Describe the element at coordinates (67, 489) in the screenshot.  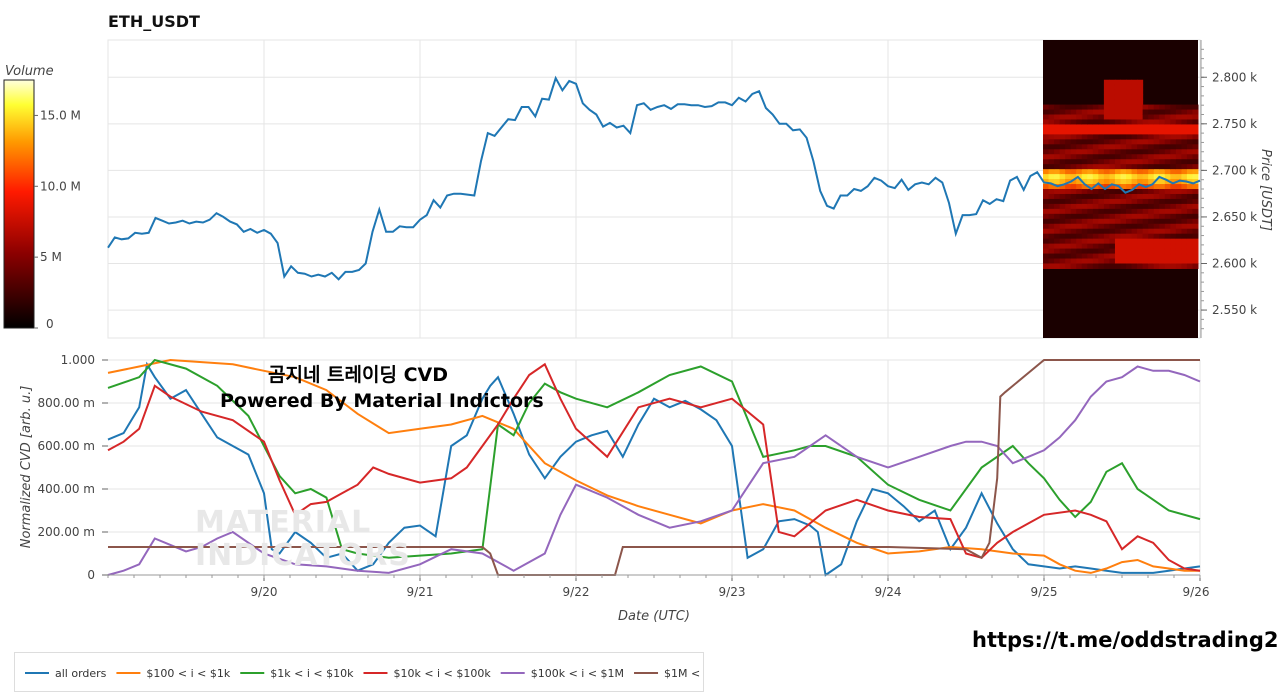
I see `cvd-y-tick-label: 400.00 m` at that location.